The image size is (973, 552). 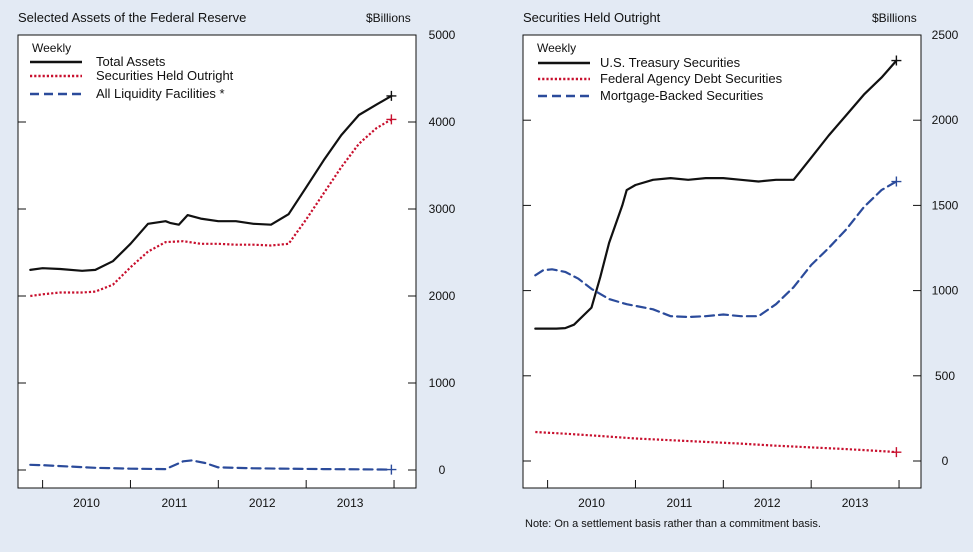 What do you see at coordinates (442, 122) in the screenshot?
I see `y-tick-label-4000: 4000` at bounding box center [442, 122].